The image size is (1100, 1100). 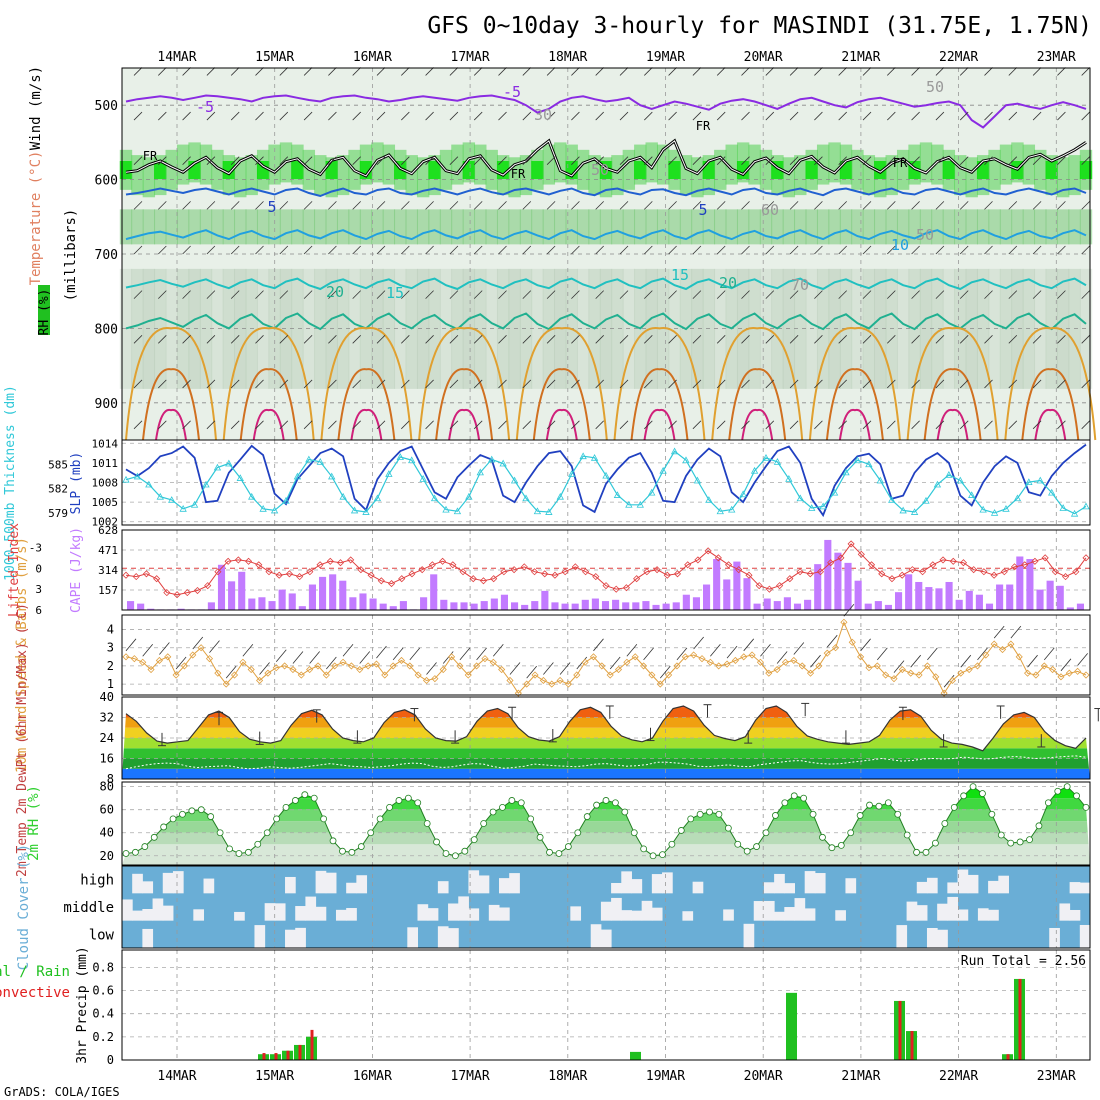 What do you see at coordinates (606, 854) in the screenshot?
I see `rh-band` at bounding box center [606, 854].